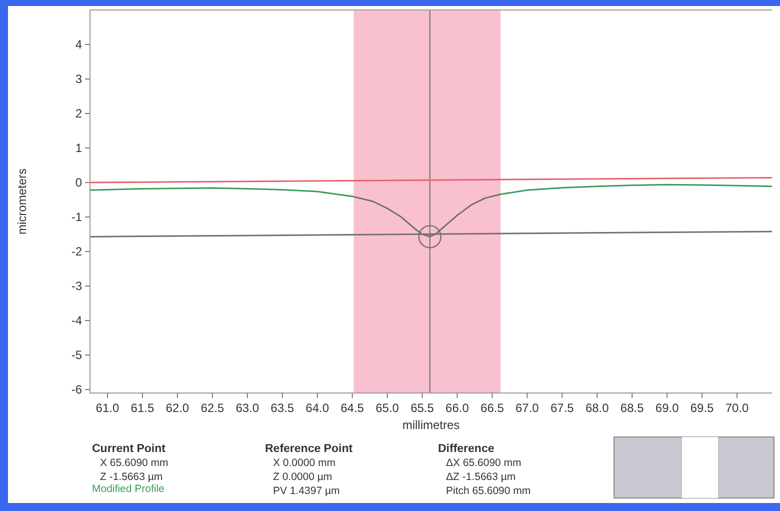  Describe the element at coordinates (212, 408) in the screenshot. I see `x-tick-label: 62.5` at that location.